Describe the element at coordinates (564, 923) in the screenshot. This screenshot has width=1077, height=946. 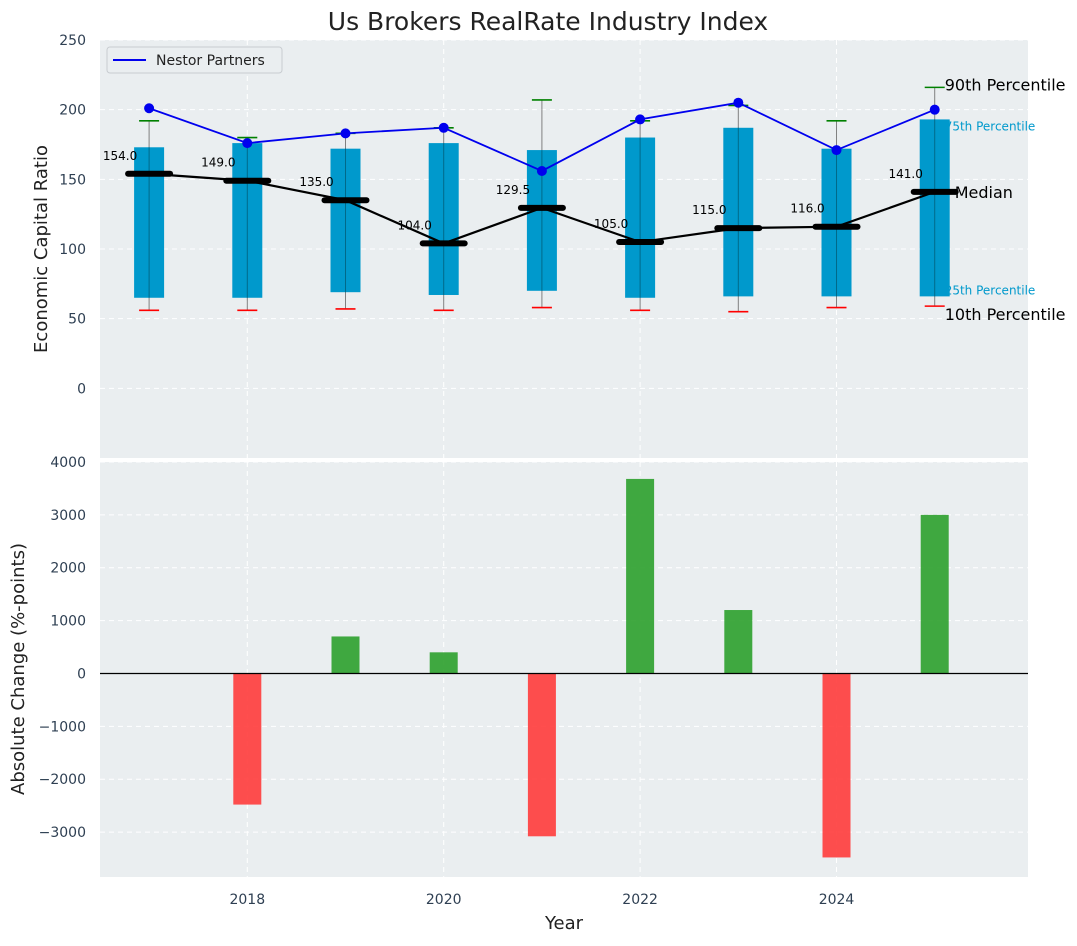
I see `x-axis-label: Year` at that location.